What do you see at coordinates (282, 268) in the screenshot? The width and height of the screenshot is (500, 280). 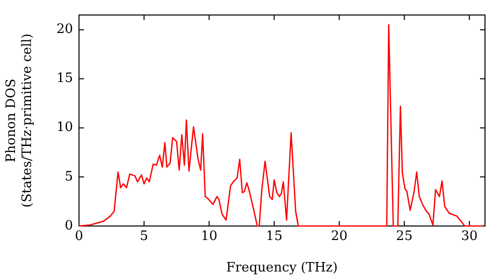 I see `x-axis-title: Frequency (THz)` at bounding box center [282, 268].